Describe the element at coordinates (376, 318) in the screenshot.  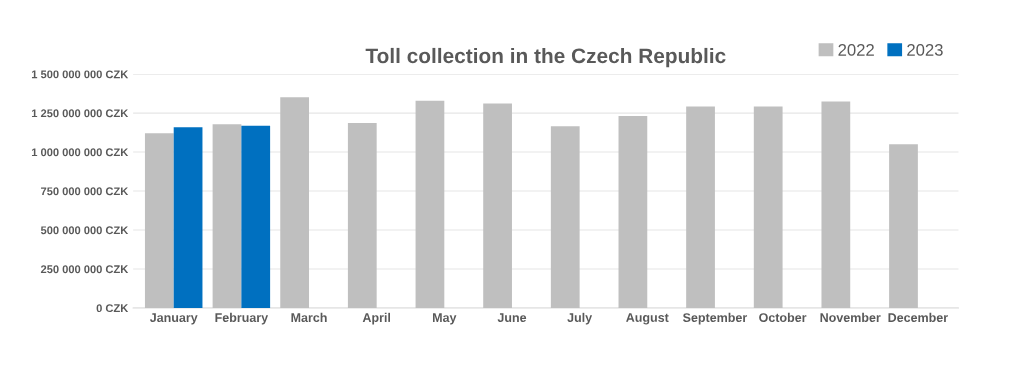
I see `x-tick-label: April` at that location.